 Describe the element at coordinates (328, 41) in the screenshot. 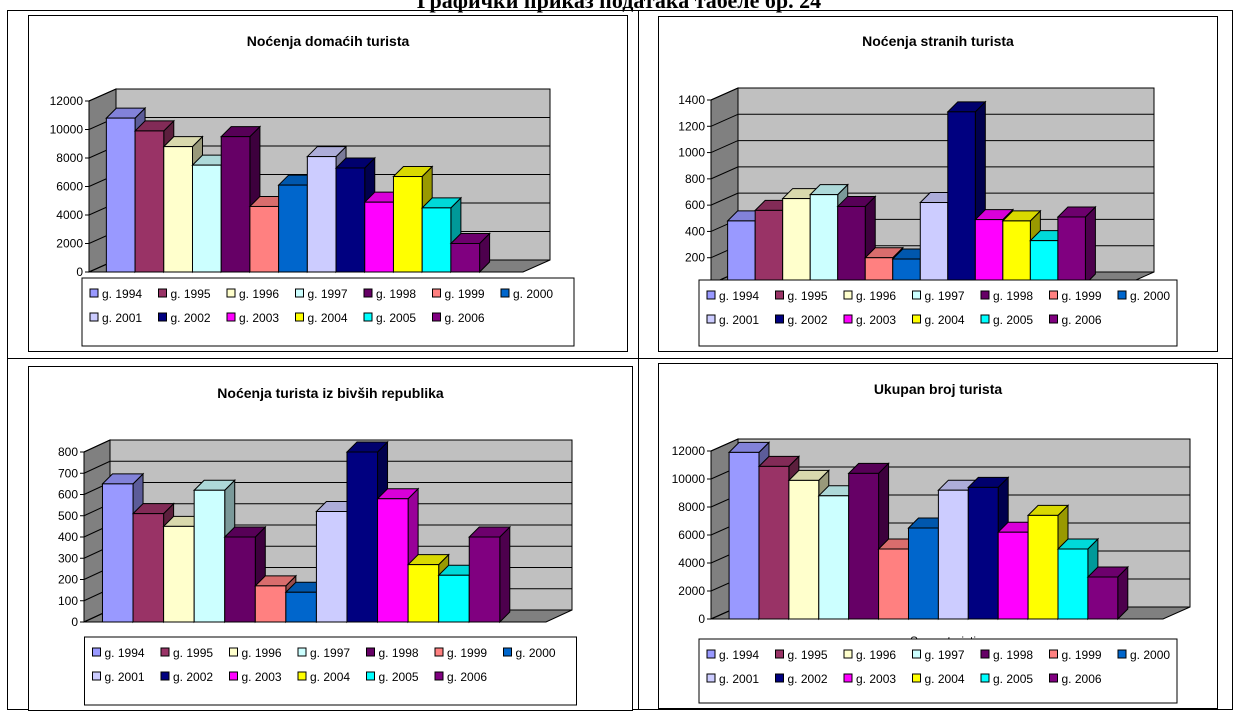

I see `chart-title: Noćenja domaćih turista` at that location.